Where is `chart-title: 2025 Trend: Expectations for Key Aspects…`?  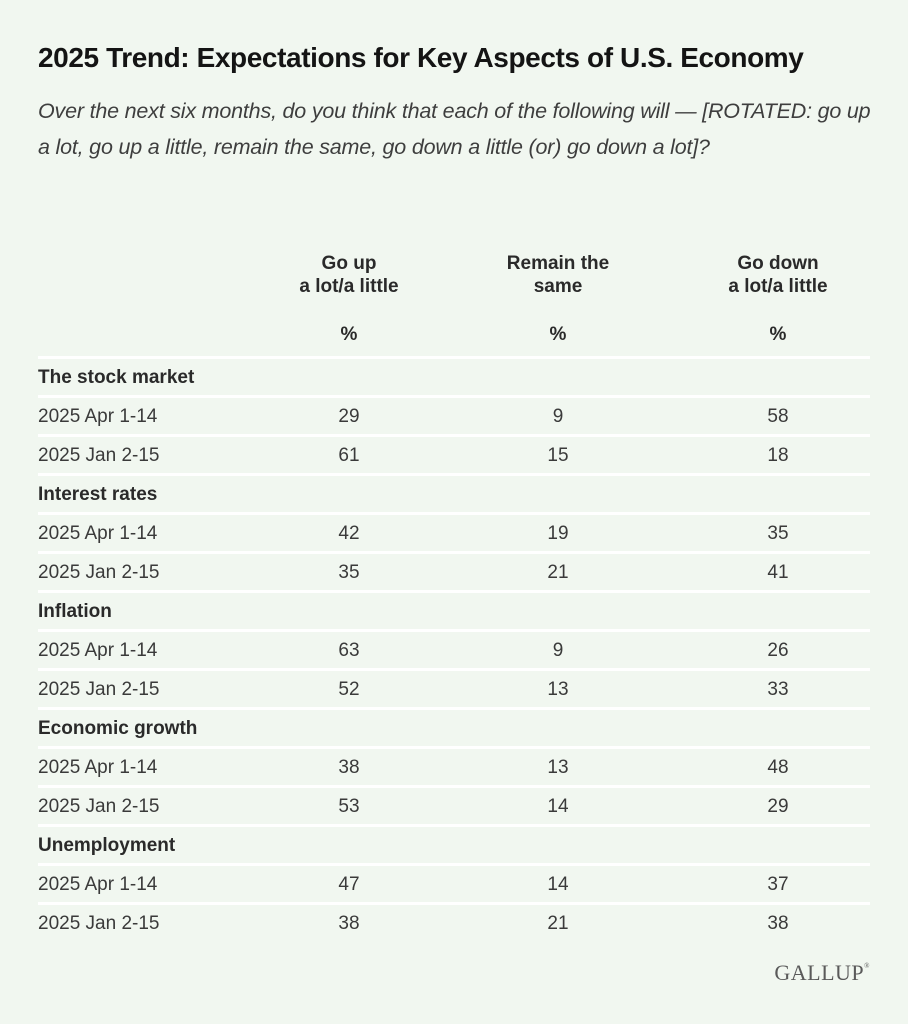
chart-title: 2025 Trend: Expectations for Key Aspects… is located at coordinates (421, 57).